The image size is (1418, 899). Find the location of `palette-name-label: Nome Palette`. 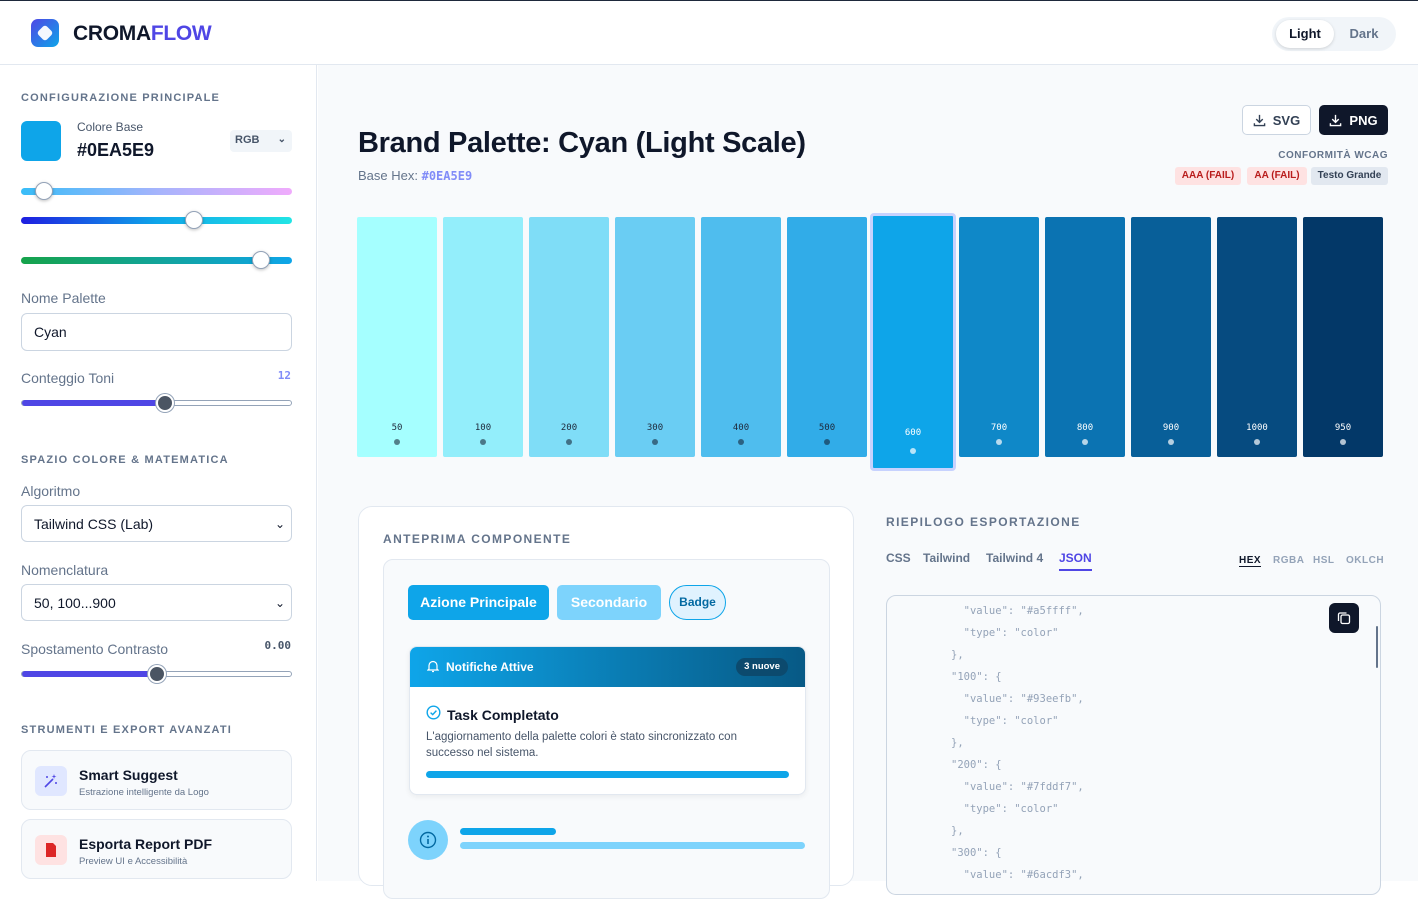

palette-name-label: Nome Palette is located at coordinates (63, 298).